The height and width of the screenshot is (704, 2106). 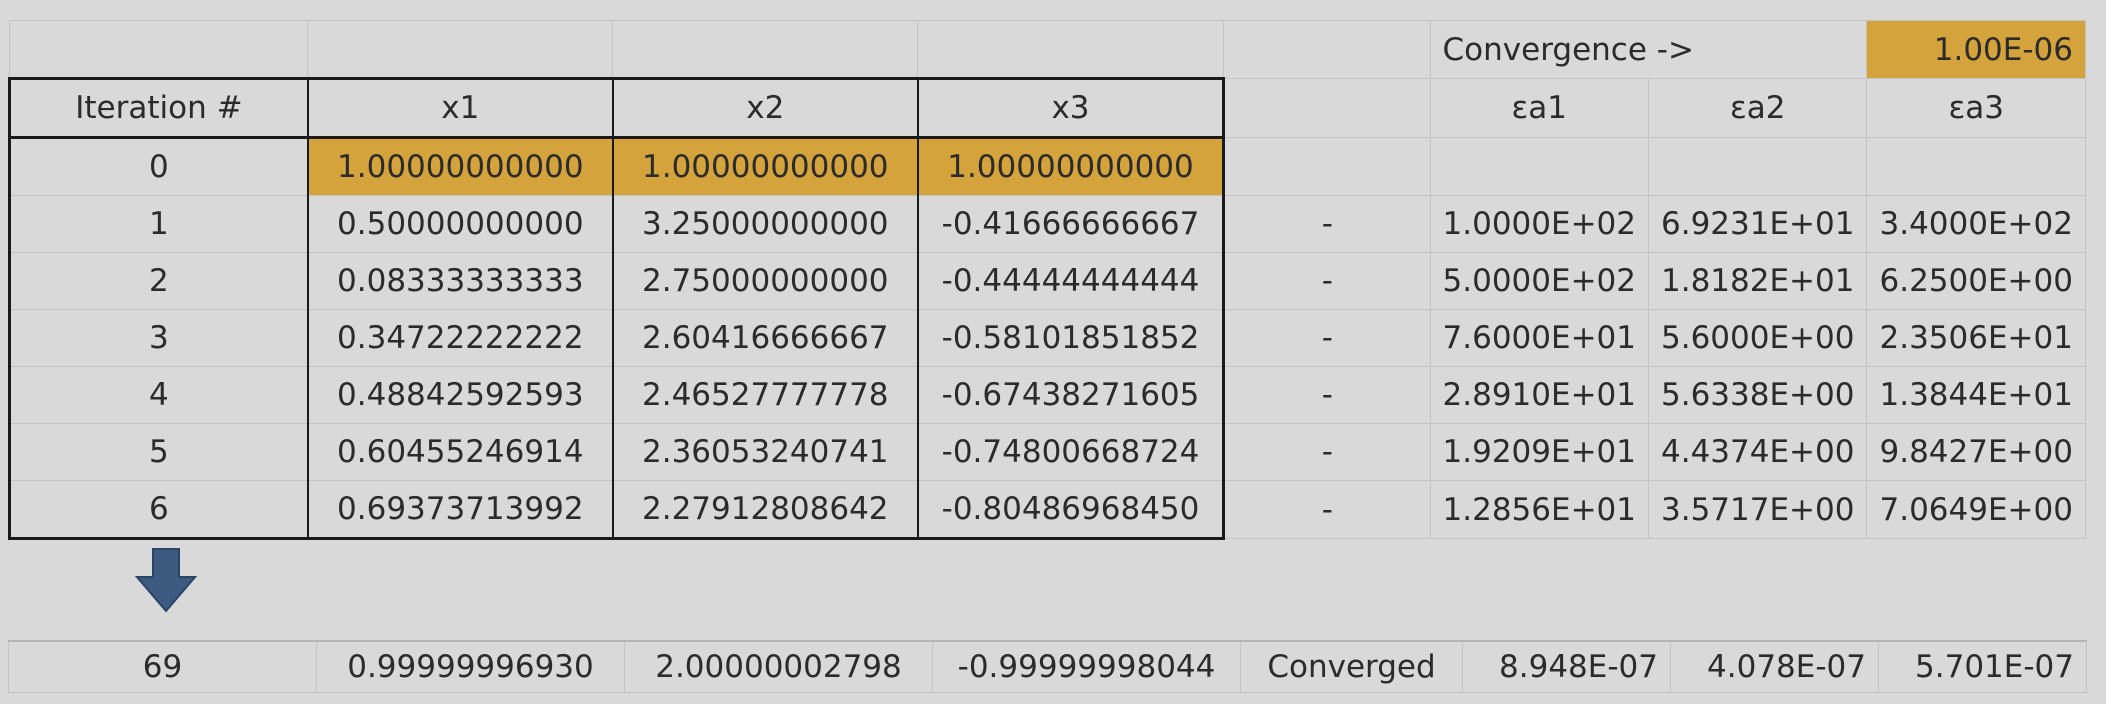 What do you see at coordinates (1539, 108) in the screenshot?
I see `header-ea1: εa1` at bounding box center [1539, 108].